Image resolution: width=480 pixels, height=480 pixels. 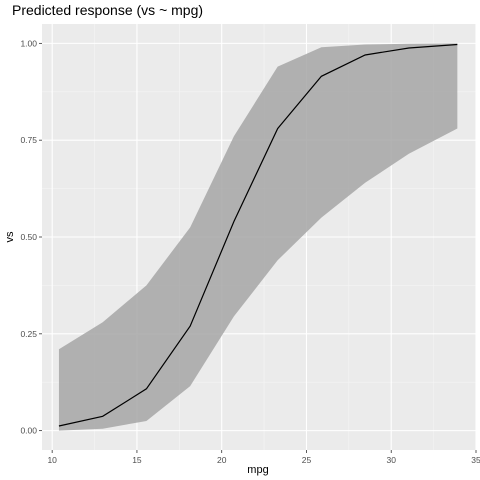 I want to click on y-tick-label: 0.50, so click(x=28, y=237).